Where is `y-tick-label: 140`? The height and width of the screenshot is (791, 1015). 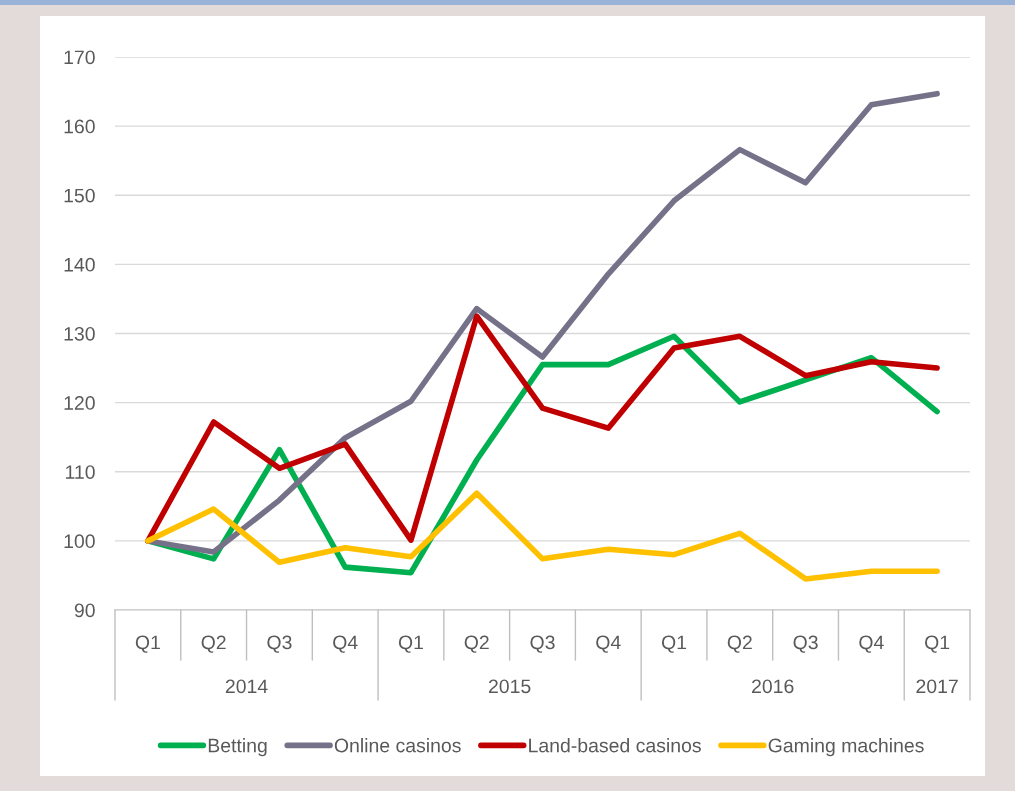 y-tick-label: 140 is located at coordinates (79, 264).